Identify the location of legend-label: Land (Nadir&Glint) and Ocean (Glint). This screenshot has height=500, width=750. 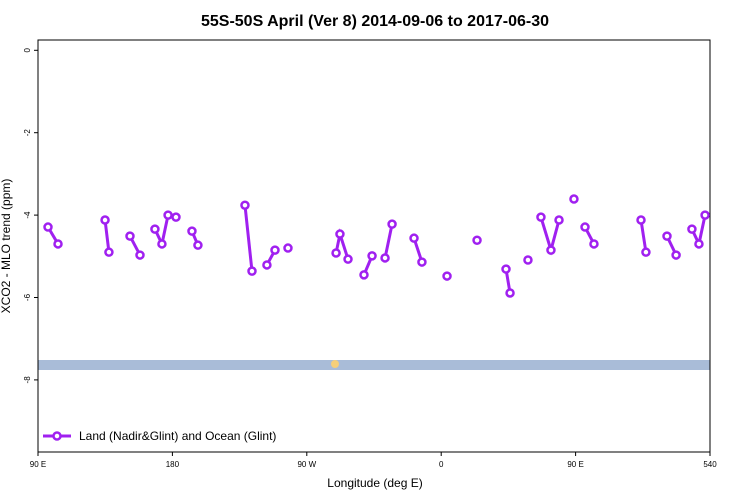
(177, 436).